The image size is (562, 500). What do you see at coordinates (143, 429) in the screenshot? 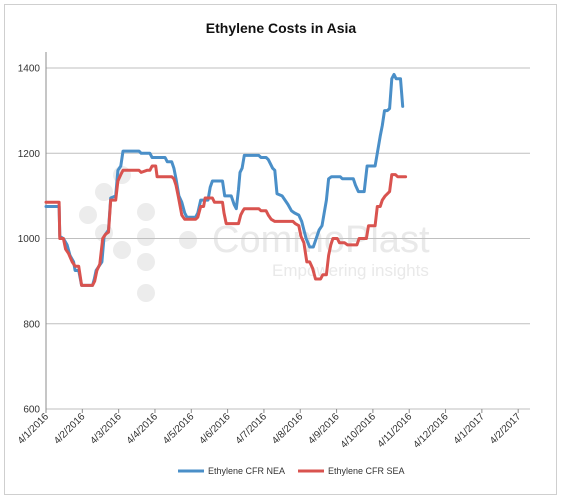
I see `x-tick-label: 4/4/2016` at bounding box center [143, 429].